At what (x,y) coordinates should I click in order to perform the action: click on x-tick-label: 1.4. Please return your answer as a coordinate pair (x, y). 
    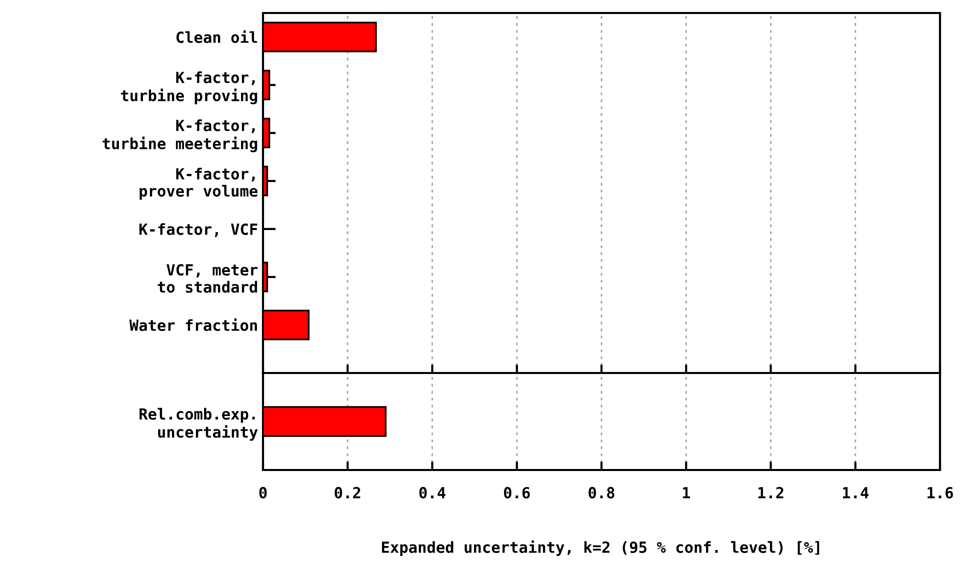
    Looking at the image, I should click on (855, 492).